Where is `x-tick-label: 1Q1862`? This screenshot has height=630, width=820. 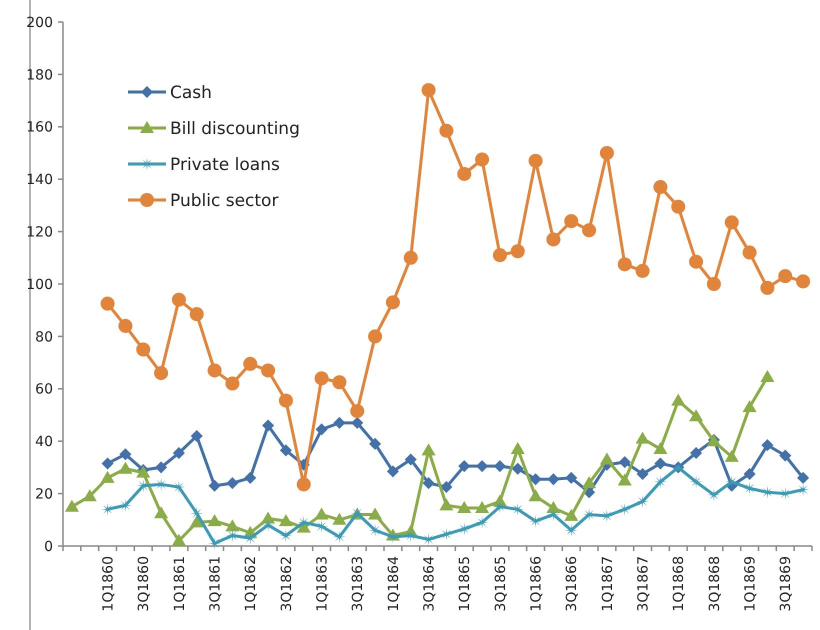
x-tick-label: 1Q1862 is located at coordinates (251, 584).